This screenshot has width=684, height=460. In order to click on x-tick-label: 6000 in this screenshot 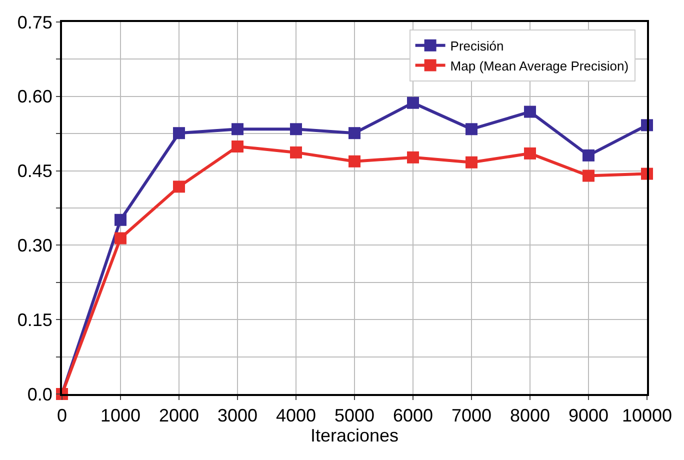, I will do `click(413, 416)`.